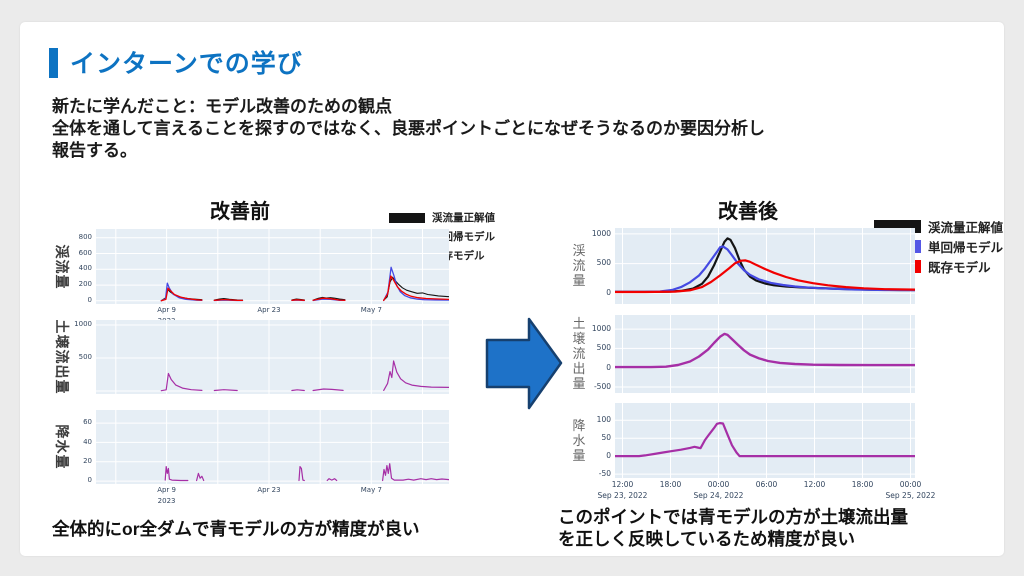  What do you see at coordinates (85, 268) in the screenshot?
I see `y-tick-label: 400` at bounding box center [85, 268].